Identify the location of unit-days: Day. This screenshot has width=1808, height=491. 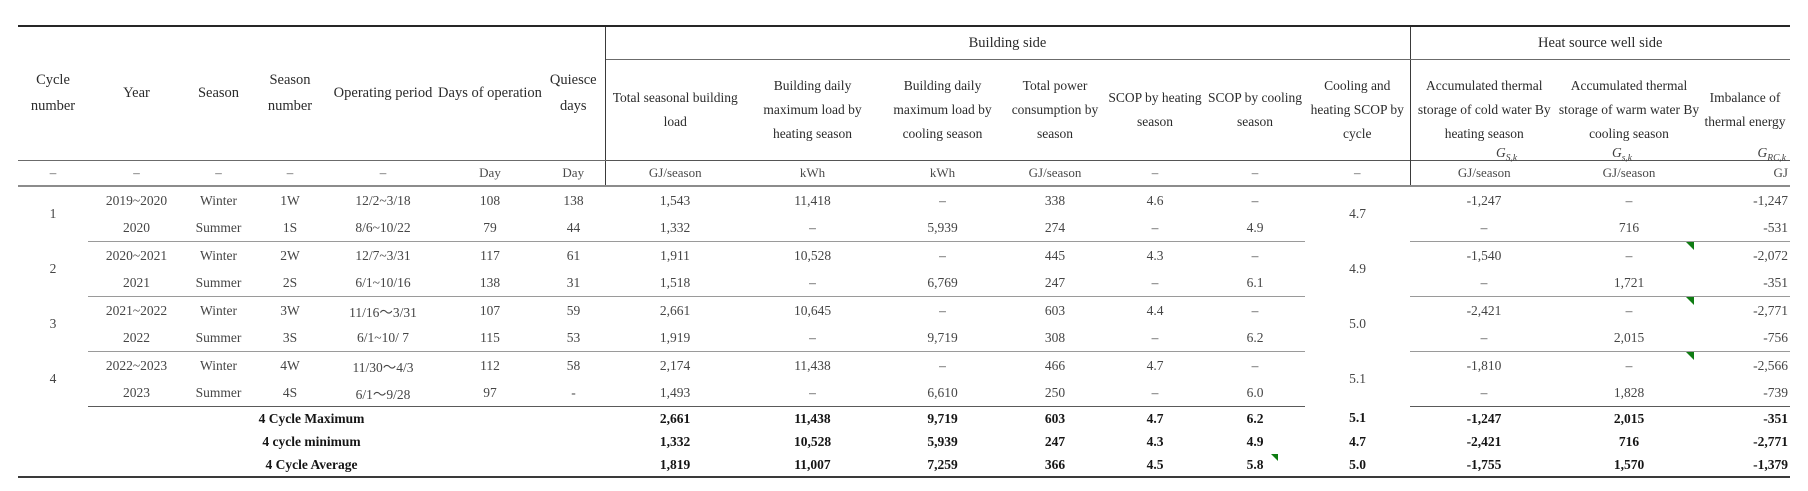
(490, 173).